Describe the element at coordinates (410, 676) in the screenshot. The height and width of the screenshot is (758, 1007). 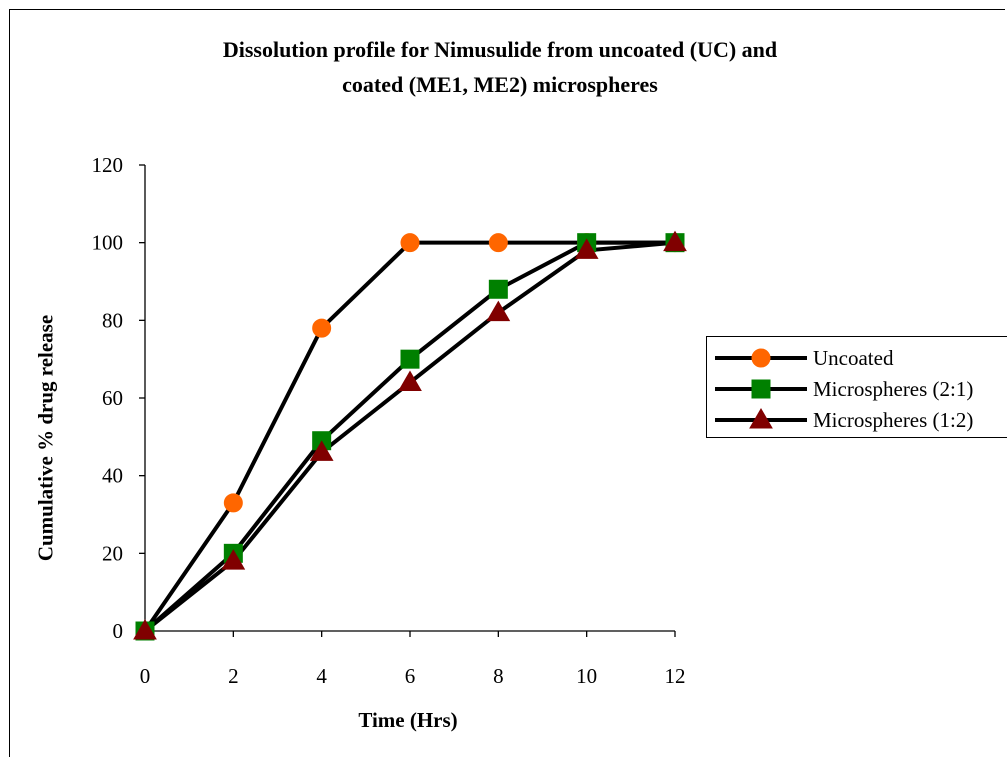
I see `x-tick-label-6: 6` at that location.